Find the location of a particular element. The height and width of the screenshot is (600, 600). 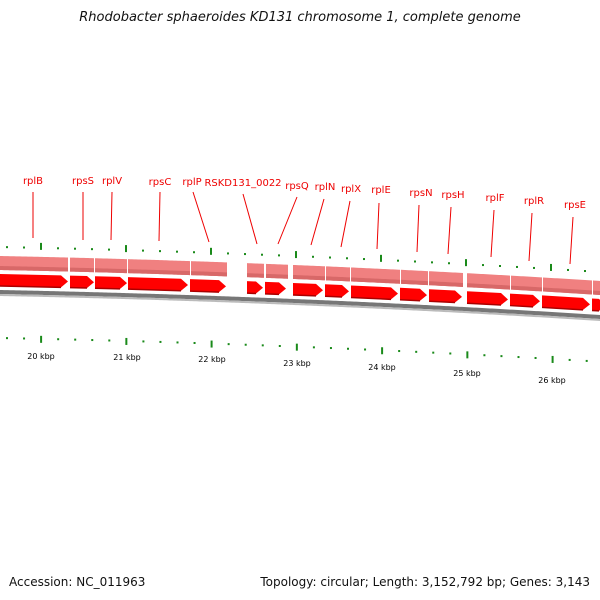

gene-label-rskd131_0022: RSKD131_0022 is located at coordinates (242, 183).